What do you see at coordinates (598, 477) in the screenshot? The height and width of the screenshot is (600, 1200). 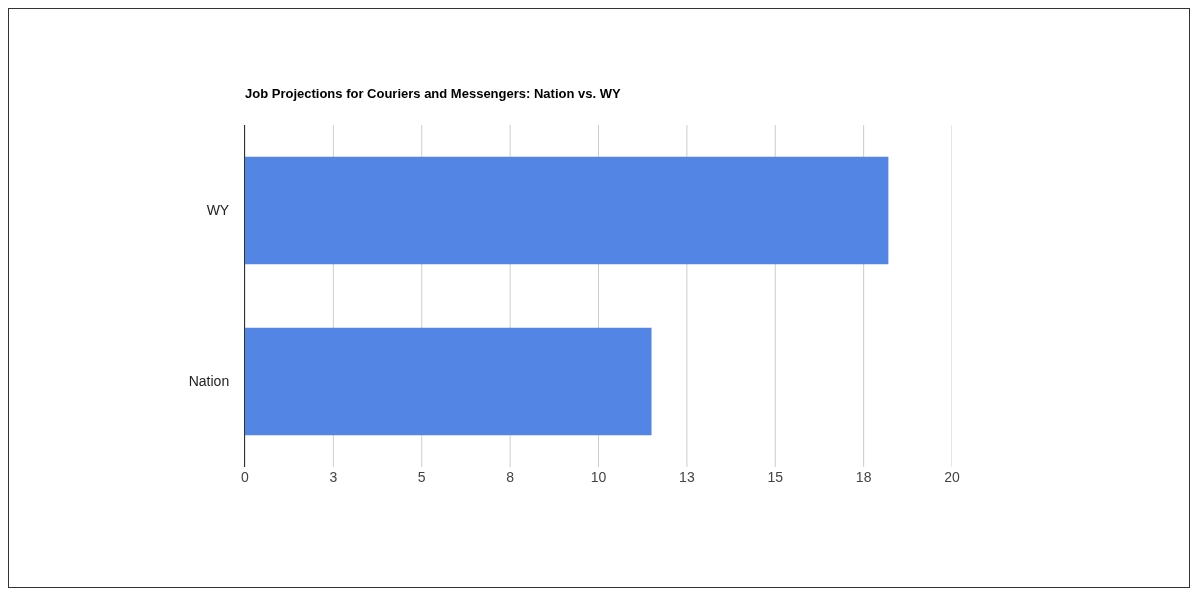 I see `x-tick-label: 10` at bounding box center [598, 477].